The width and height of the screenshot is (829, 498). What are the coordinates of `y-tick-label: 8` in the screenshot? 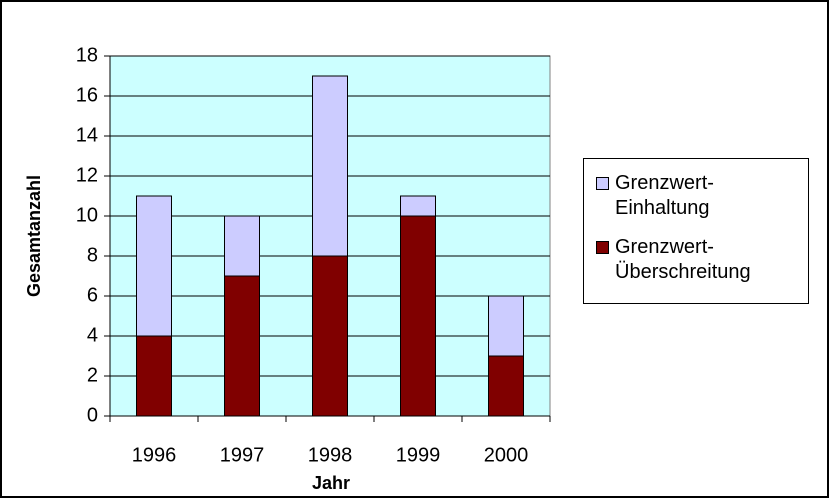 It's located at (92, 255).